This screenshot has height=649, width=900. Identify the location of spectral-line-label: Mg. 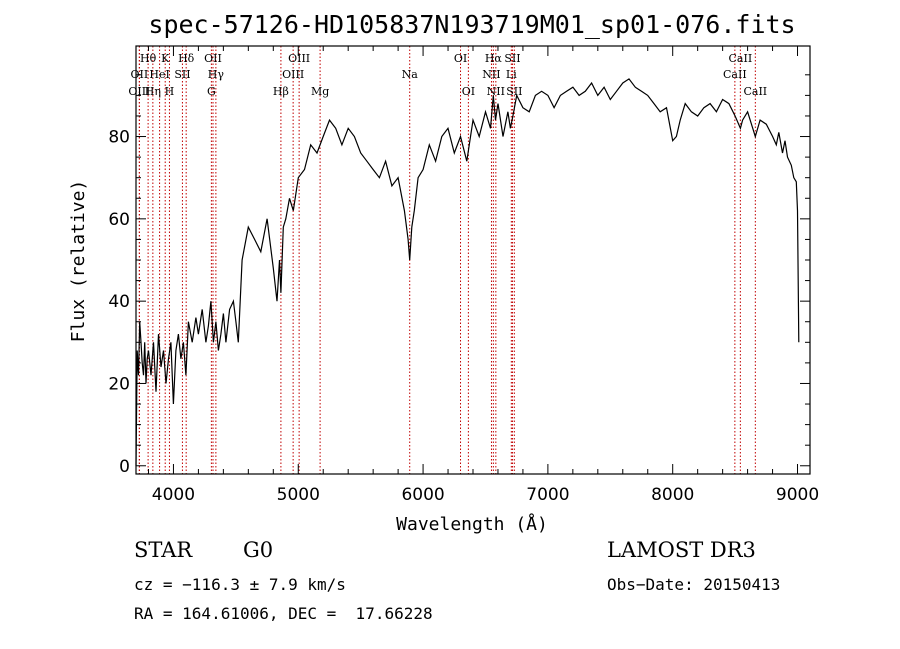
(320, 91).